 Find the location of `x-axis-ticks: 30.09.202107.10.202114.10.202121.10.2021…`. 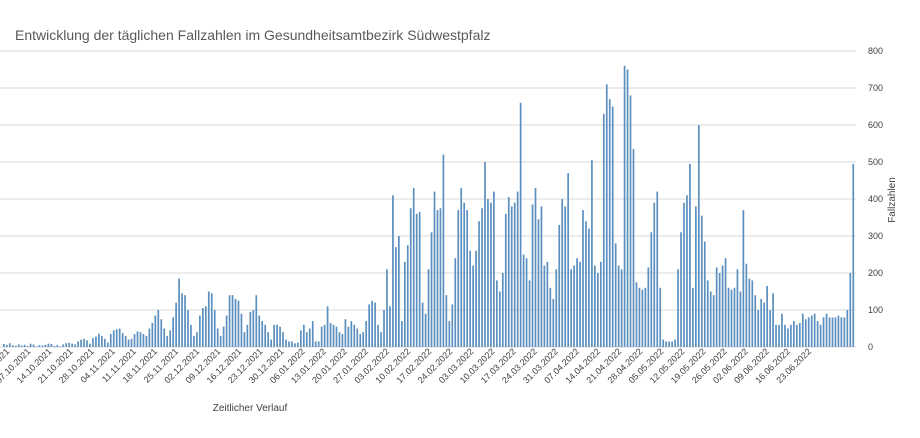

x-axis-ticks: 30.09.202107.10.202114.10.202121.10.2021… is located at coordinates (406, 365).